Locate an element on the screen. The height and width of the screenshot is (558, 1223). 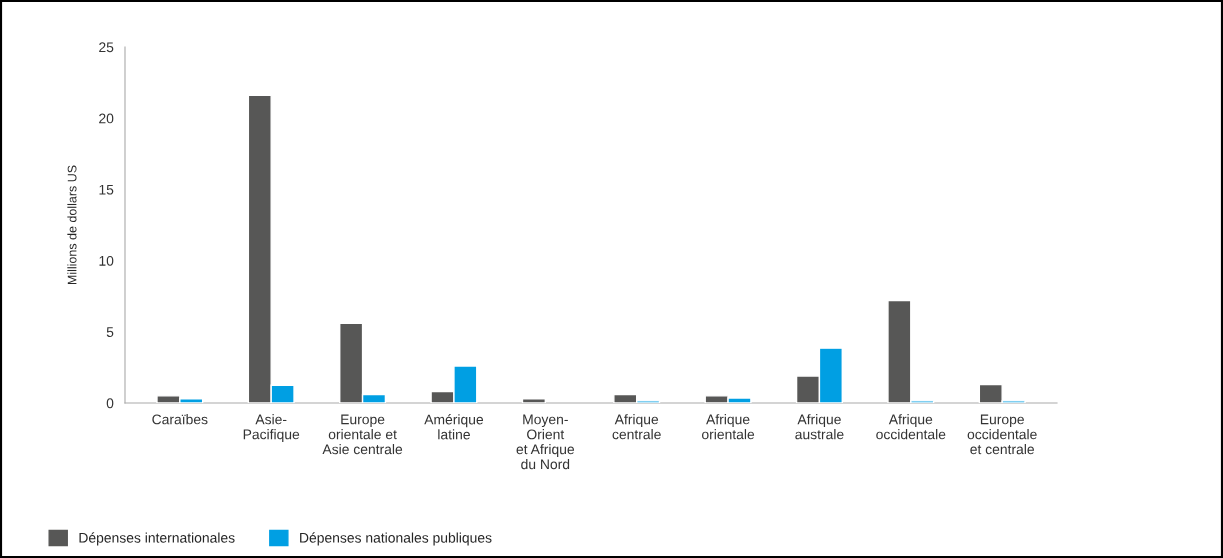
legend-label: Dépenses nationales publiques is located at coordinates (396, 539).